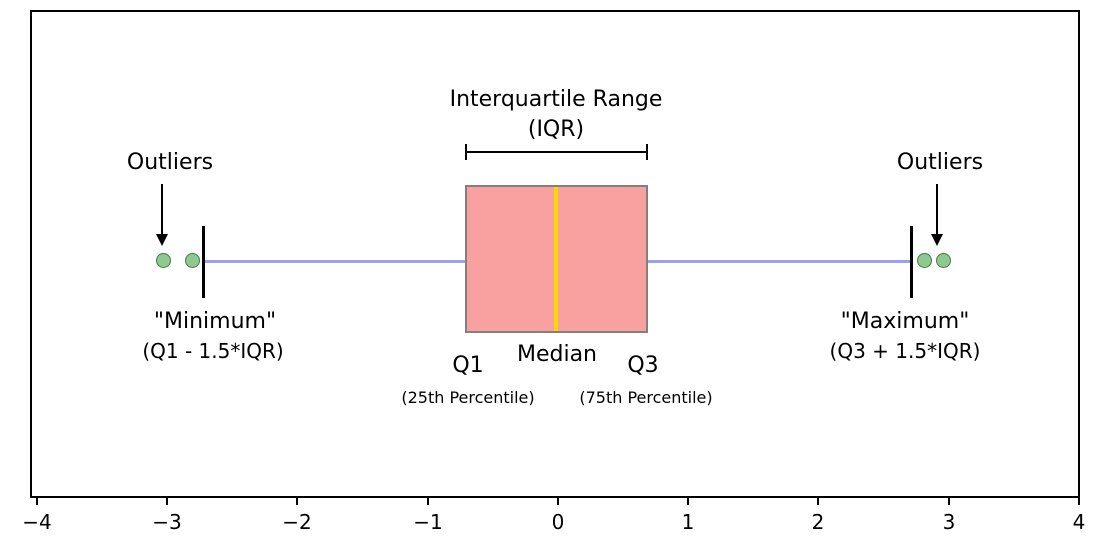 This screenshot has width=1100, height=547. What do you see at coordinates (940, 162) in the screenshot?
I see `outliers-right-label: Outliers` at bounding box center [940, 162].